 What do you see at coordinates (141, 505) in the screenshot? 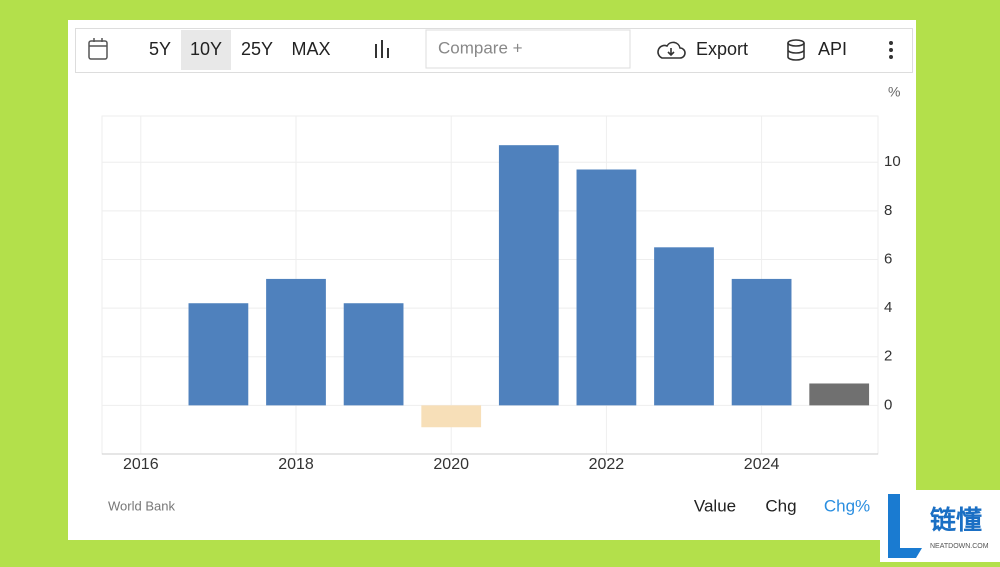
I see `source: World Bank` at bounding box center [141, 505].